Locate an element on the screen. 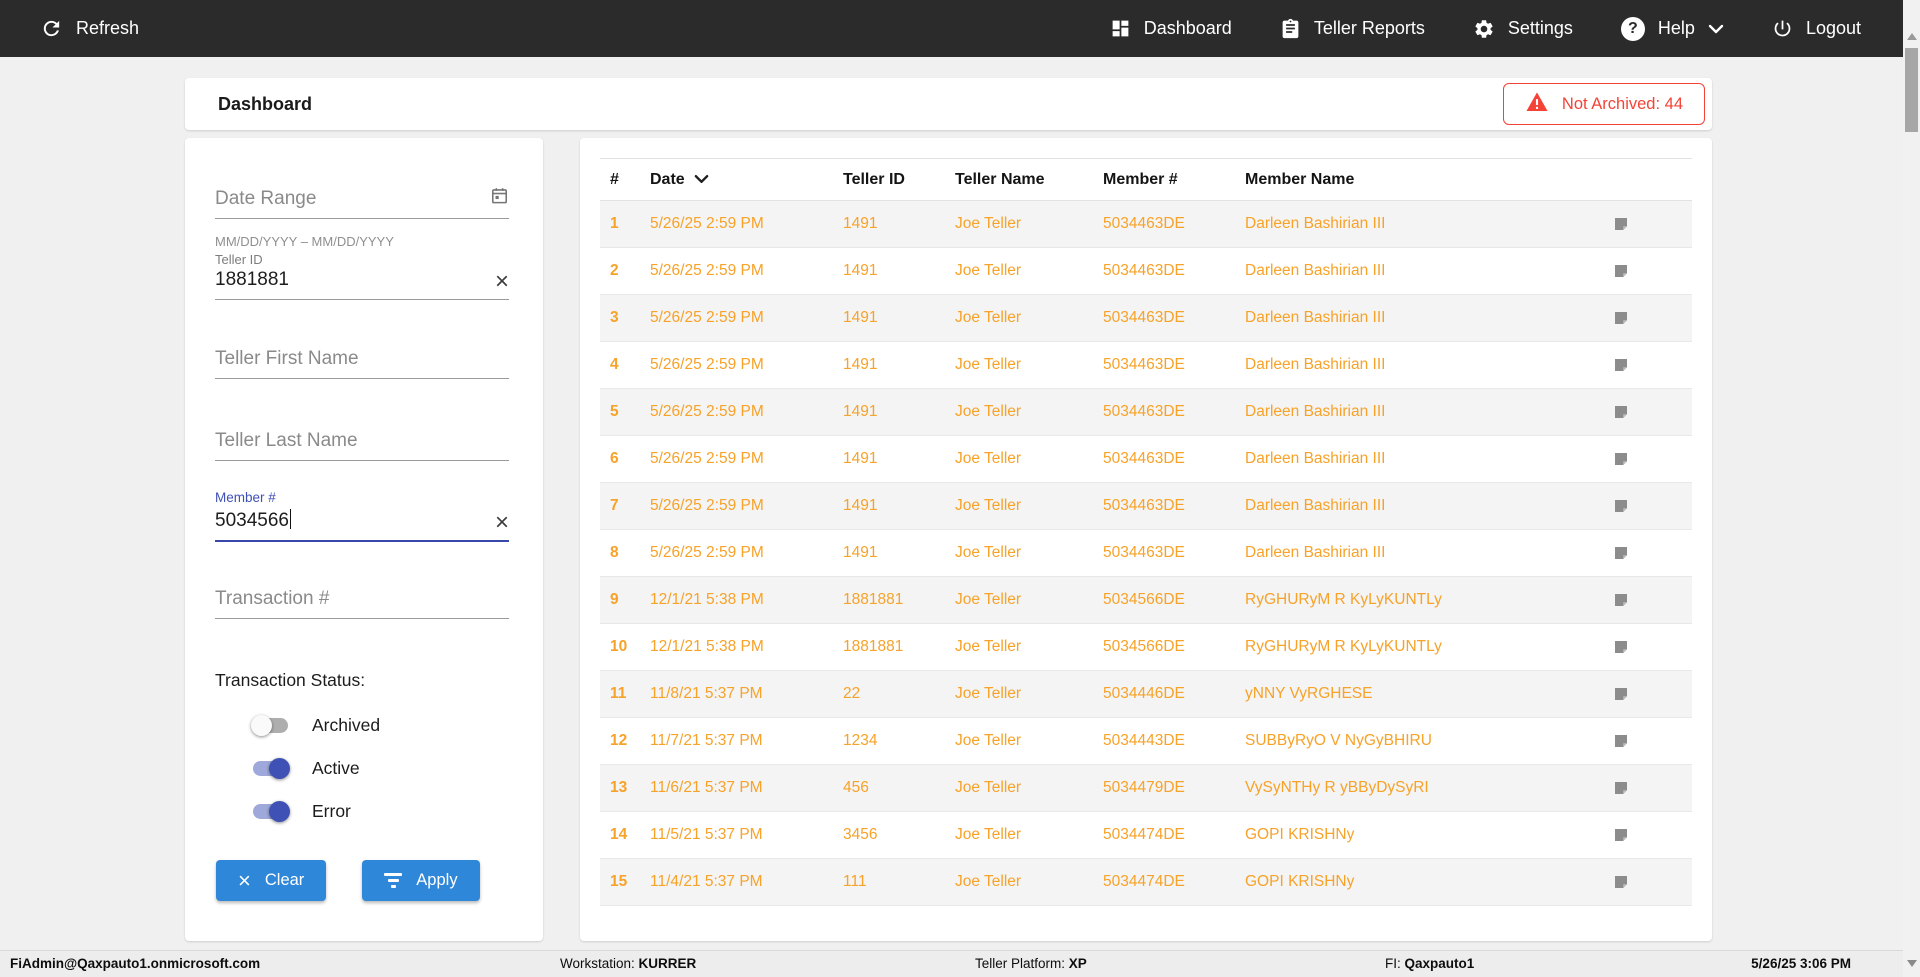  refresh-button: Refresh is located at coordinates (89, 28).